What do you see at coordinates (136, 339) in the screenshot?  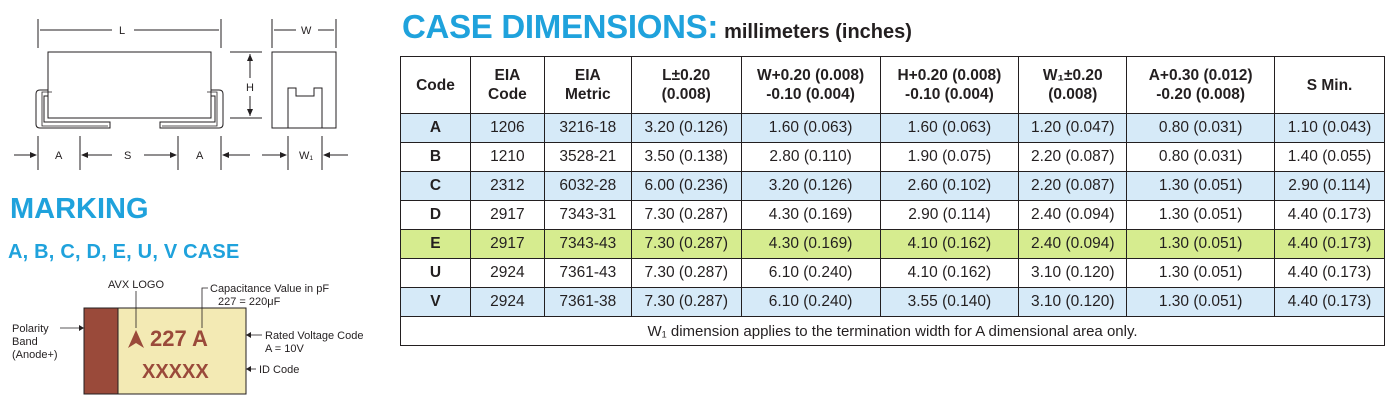 I see `avx-logo-icon` at bounding box center [136, 339].